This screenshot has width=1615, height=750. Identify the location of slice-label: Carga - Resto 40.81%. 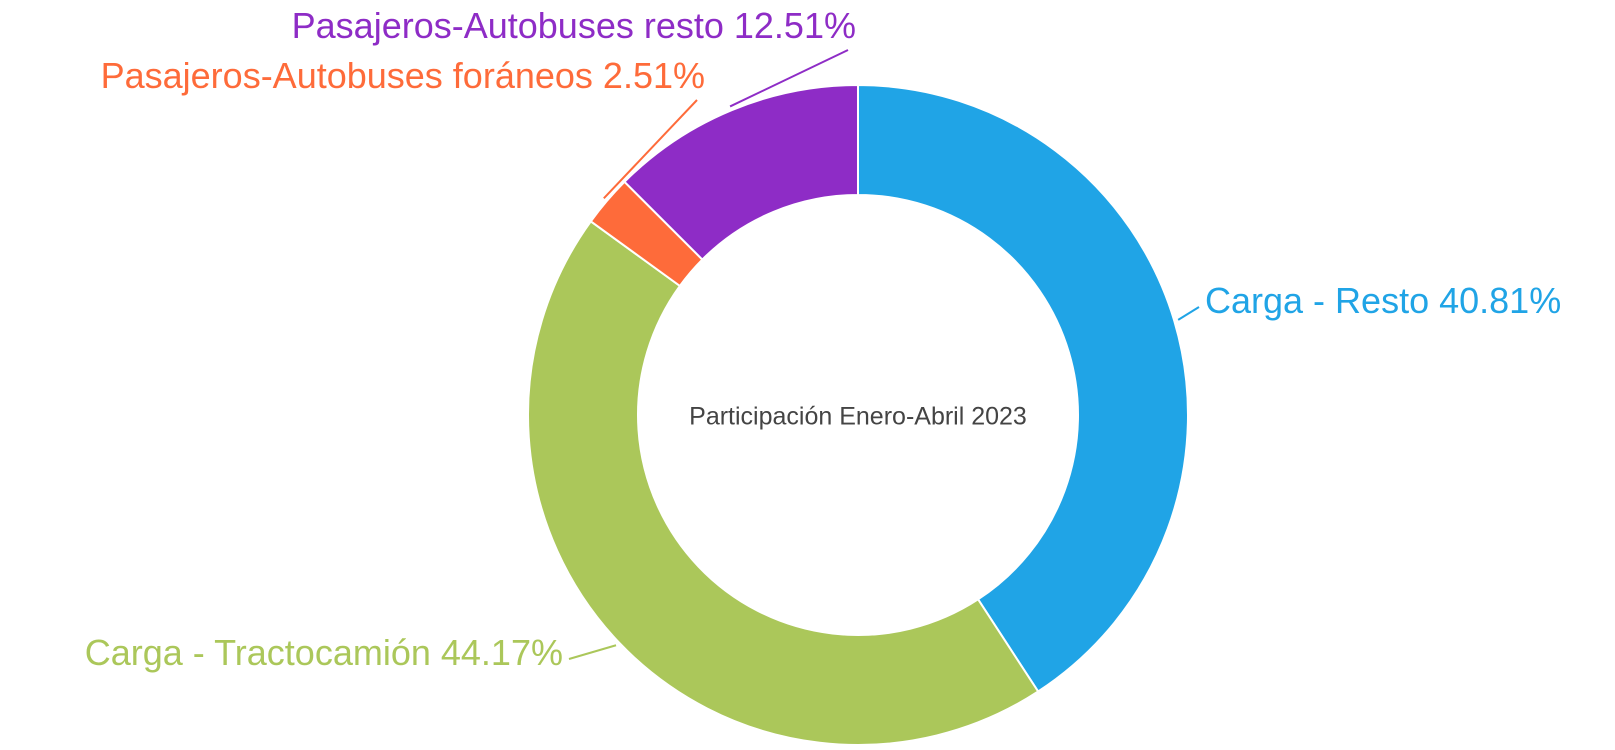
(1383, 300).